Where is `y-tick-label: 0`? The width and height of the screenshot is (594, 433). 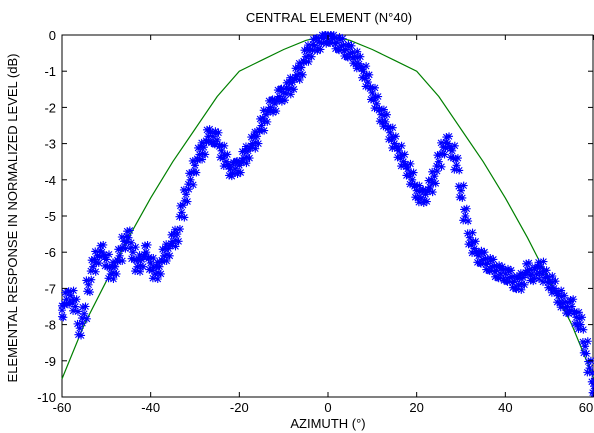
y-tick-label: 0 is located at coordinates (52, 35).